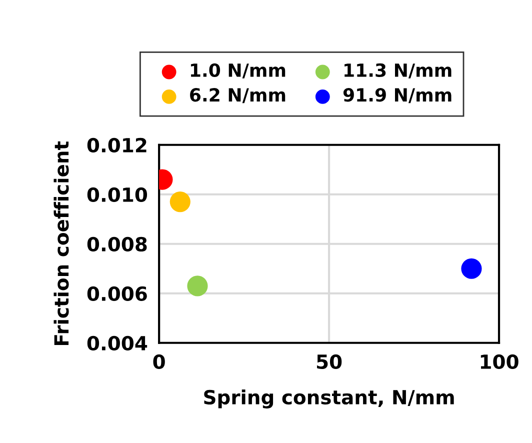 Image resolution: width=532 pixels, height=443 pixels. What do you see at coordinates (329, 362) in the screenshot?
I see `x-tick-label: 50` at bounding box center [329, 362].